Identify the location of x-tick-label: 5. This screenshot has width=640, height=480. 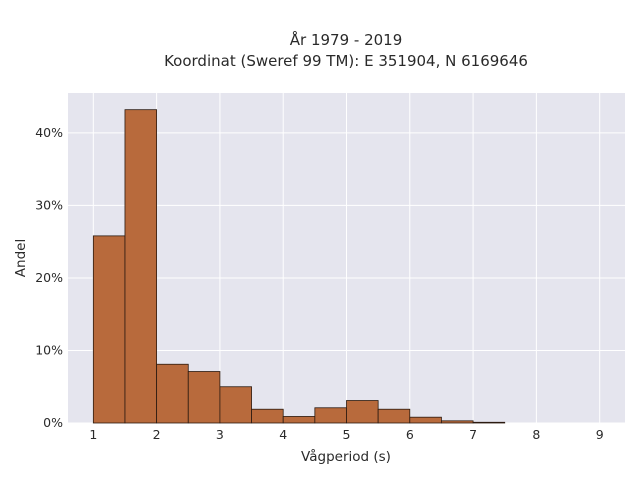
(347, 434).